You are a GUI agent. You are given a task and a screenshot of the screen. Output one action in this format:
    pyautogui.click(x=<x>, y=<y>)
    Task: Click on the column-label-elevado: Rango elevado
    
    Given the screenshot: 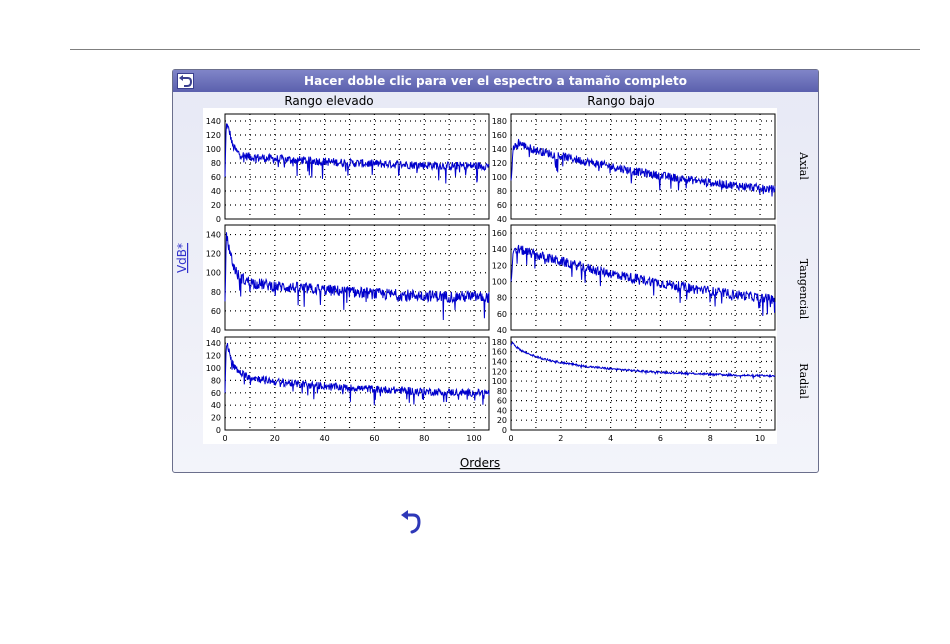 What is the action you would take?
    pyautogui.click(x=328, y=101)
    